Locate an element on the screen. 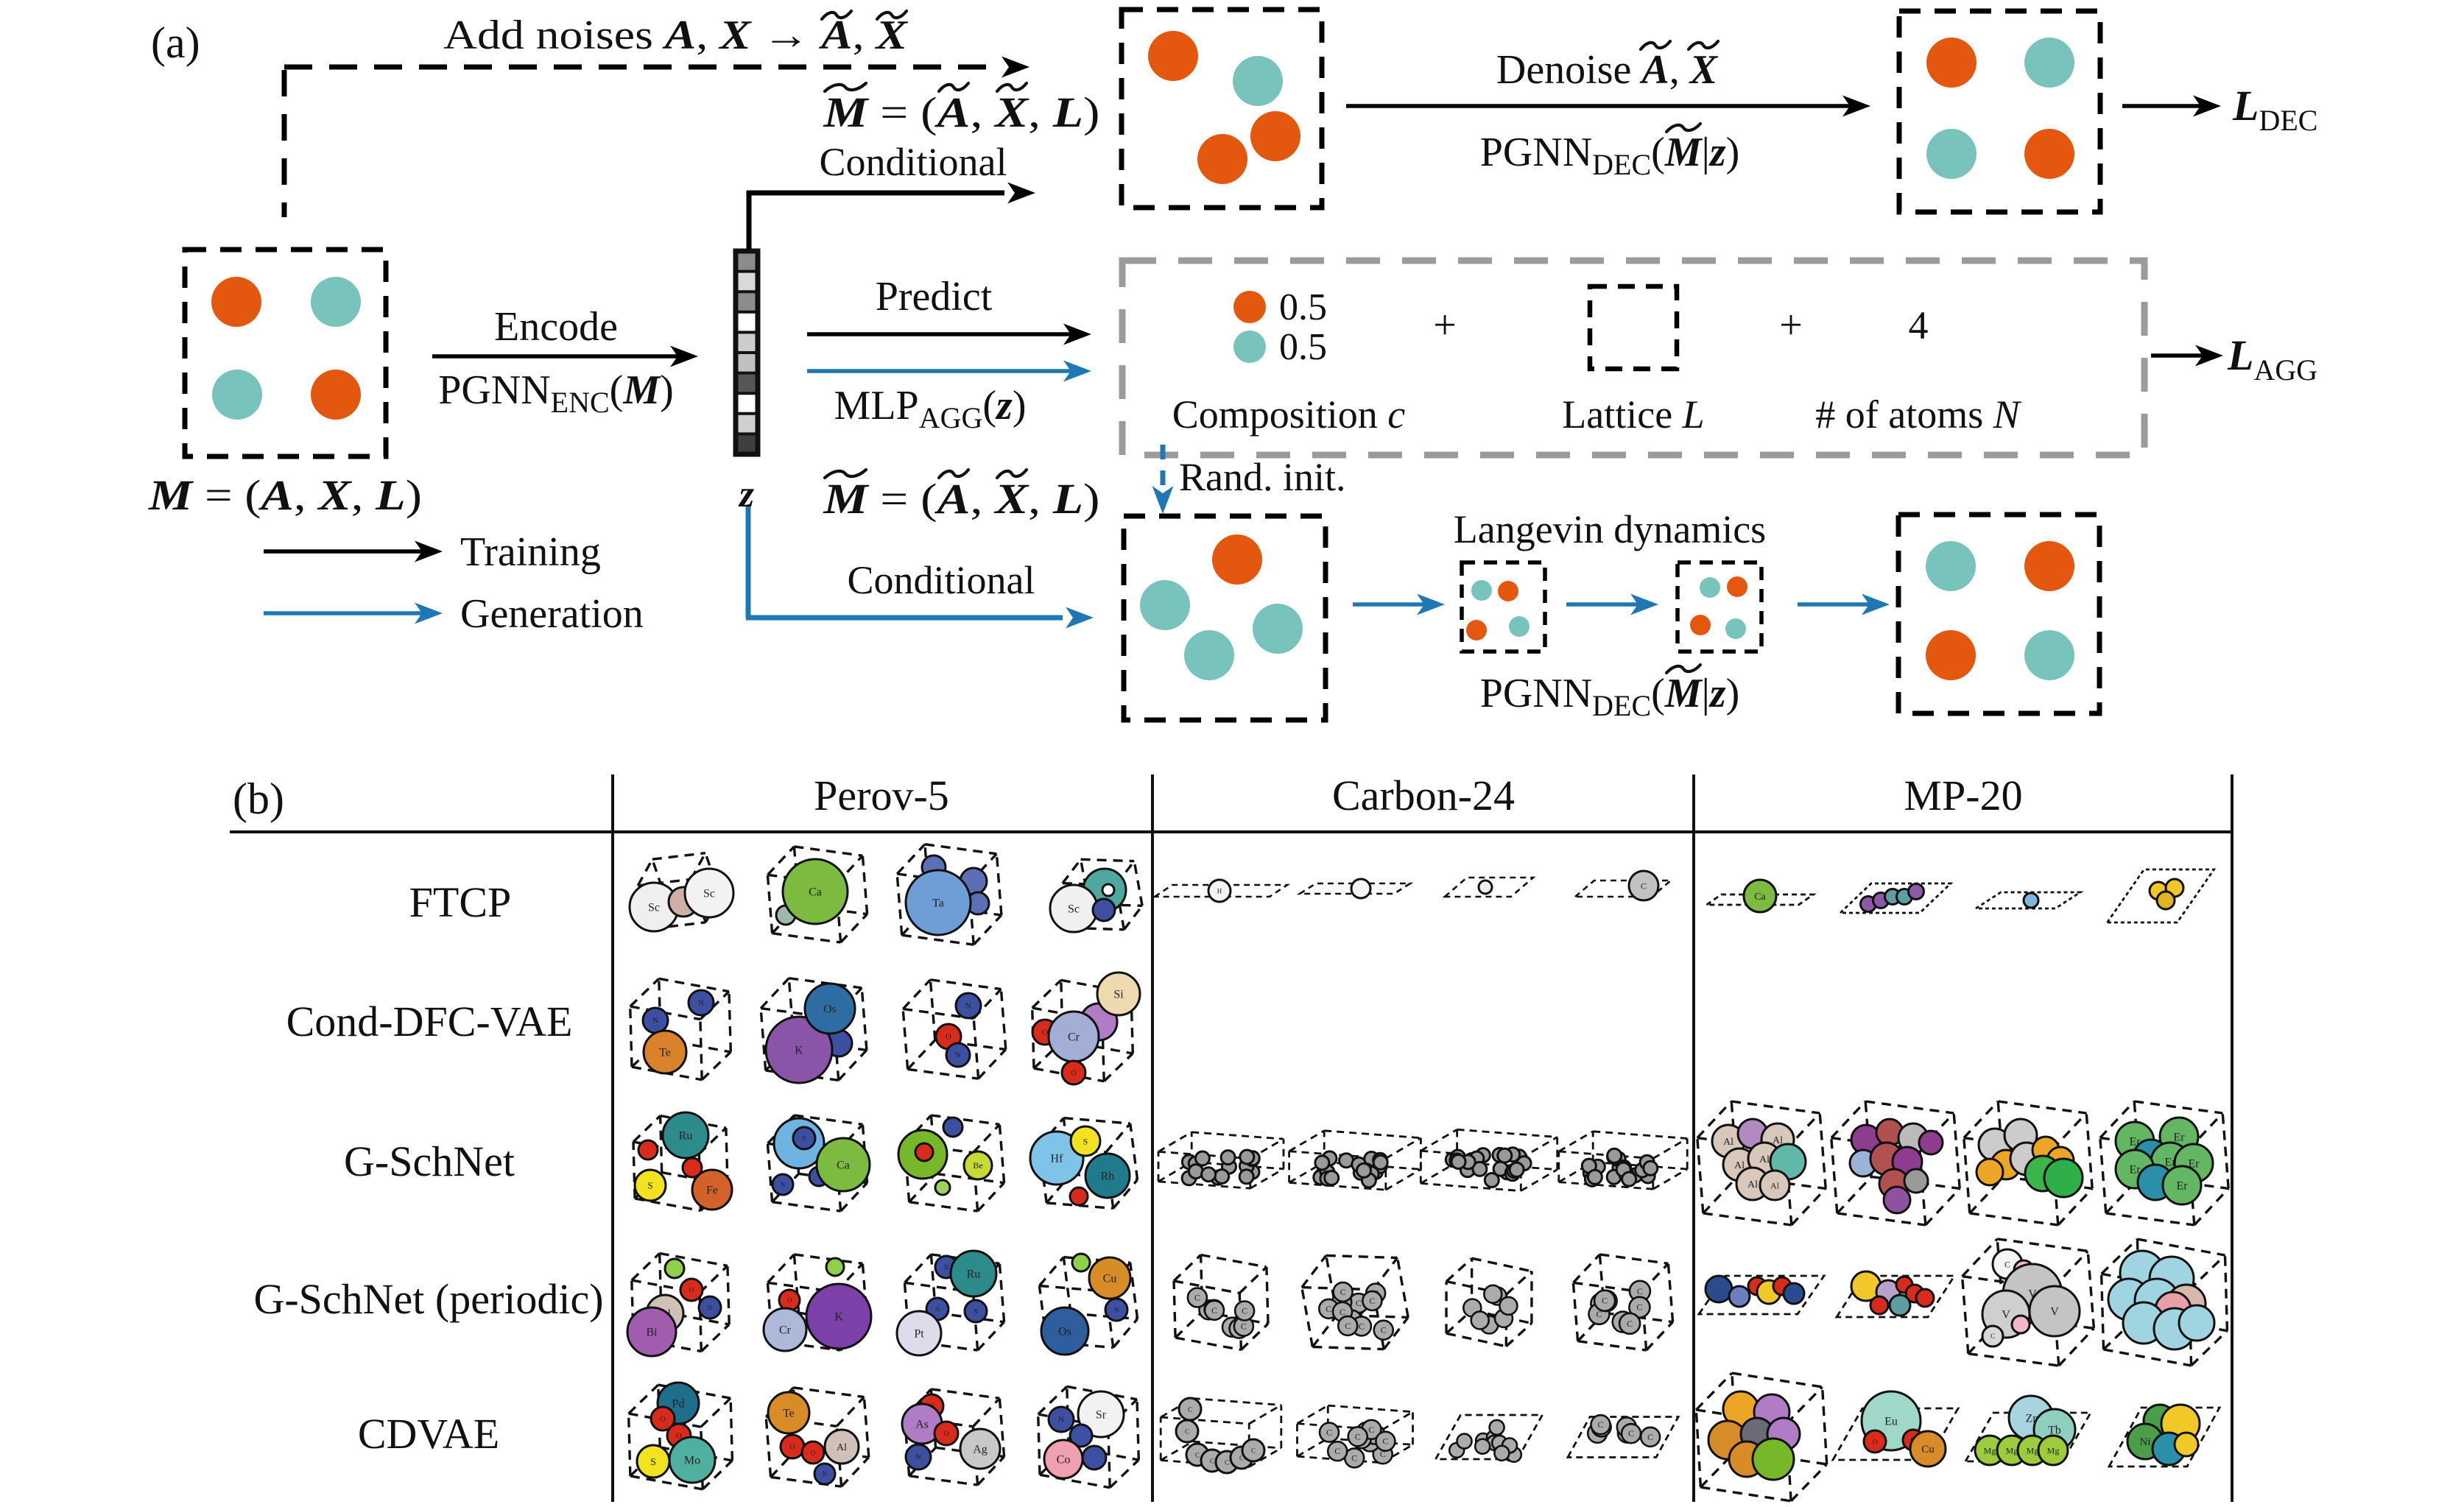 The image size is (2464, 1507). svg-text: Be is located at coordinates (978, 1165).